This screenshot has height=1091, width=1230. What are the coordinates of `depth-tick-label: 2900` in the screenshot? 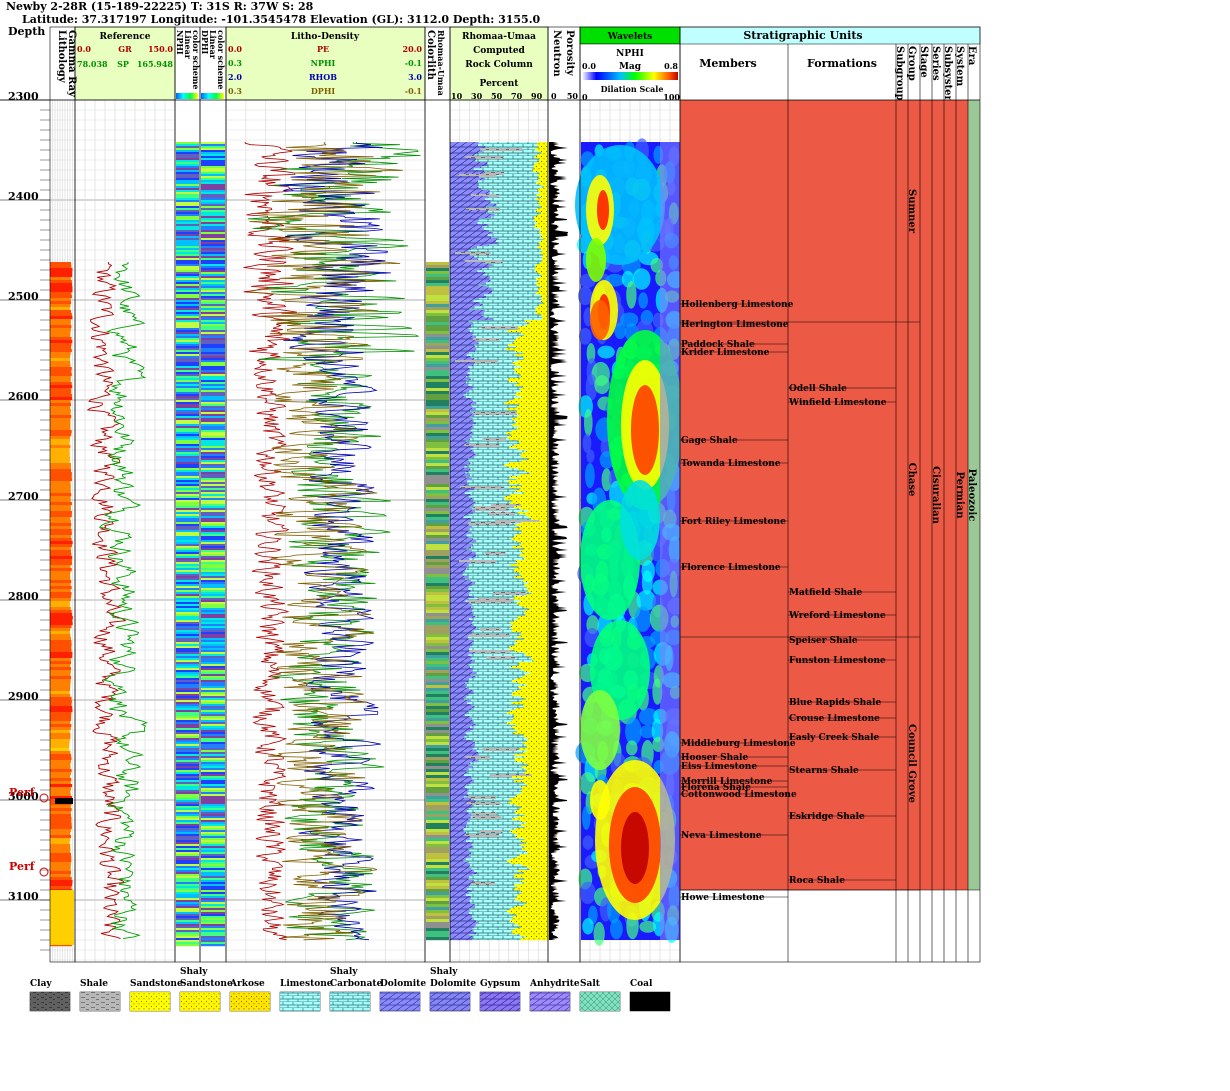 It's located at (23, 696).